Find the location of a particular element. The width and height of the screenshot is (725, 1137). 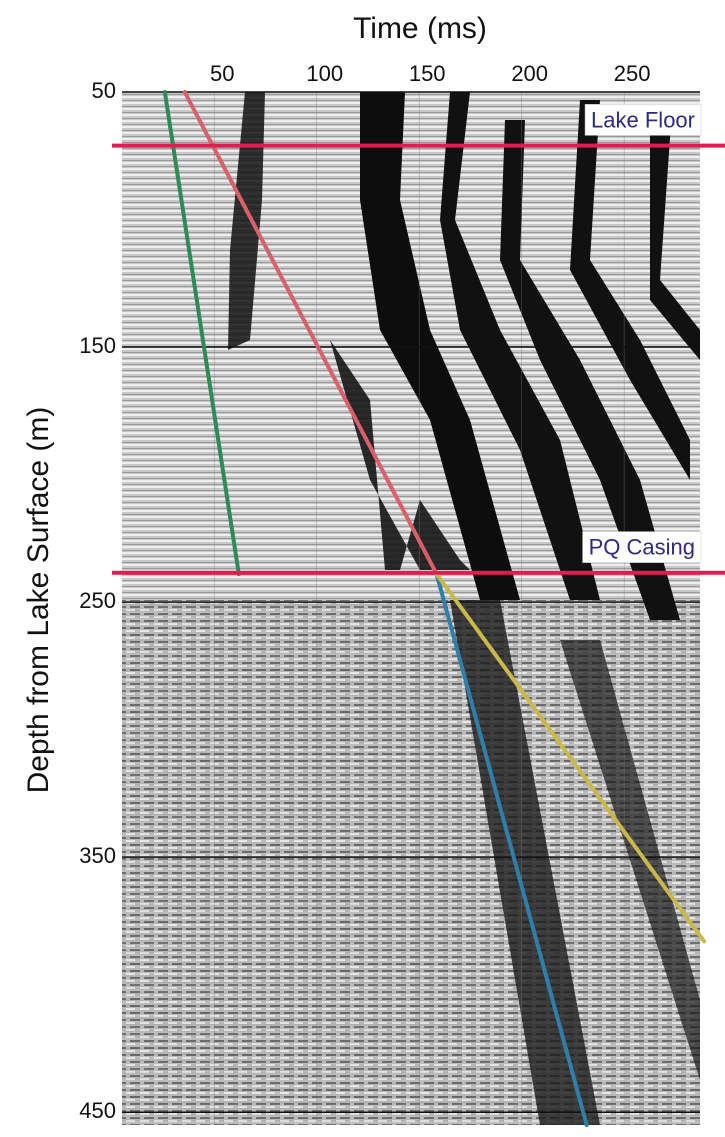

y-tick-label: 350 is located at coordinates (97, 855).